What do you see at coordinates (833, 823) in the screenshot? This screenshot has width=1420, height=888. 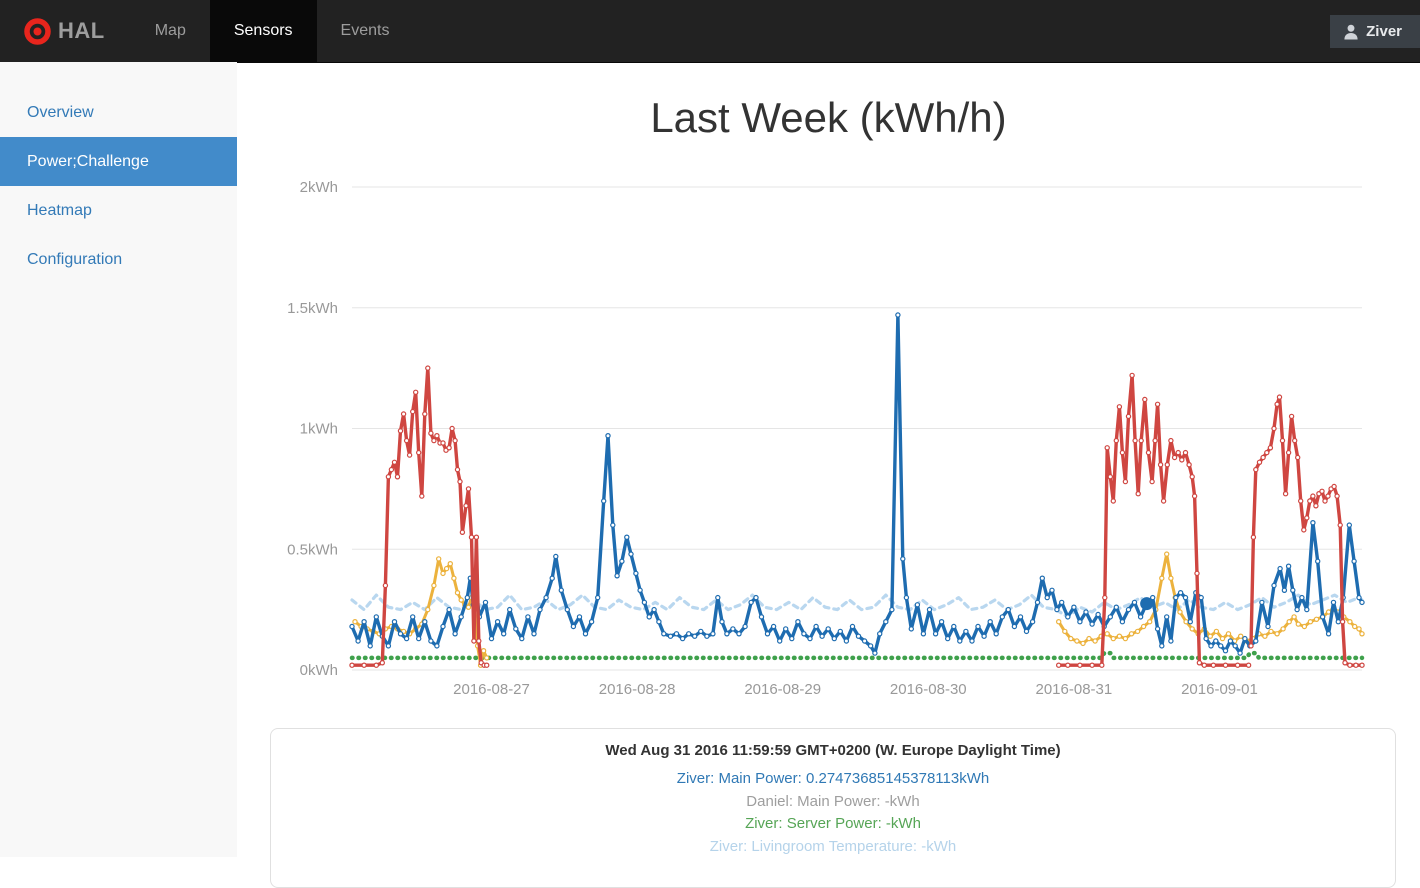 I see `tooltip-entry-2: Ziver: Server Power: -kWh` at bounding box center [833, 823].